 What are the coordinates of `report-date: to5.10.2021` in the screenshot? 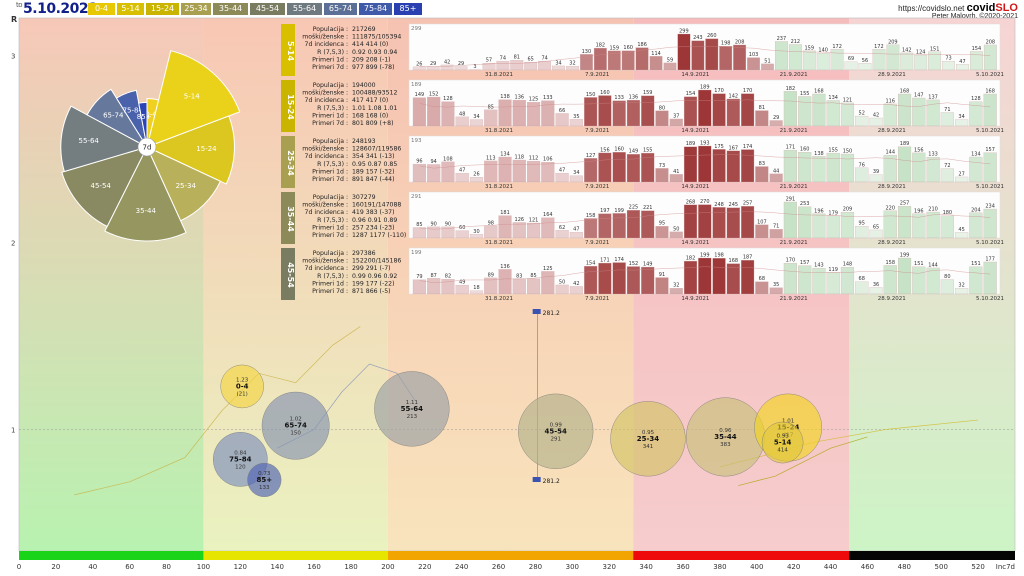 It's located at (57, 9).